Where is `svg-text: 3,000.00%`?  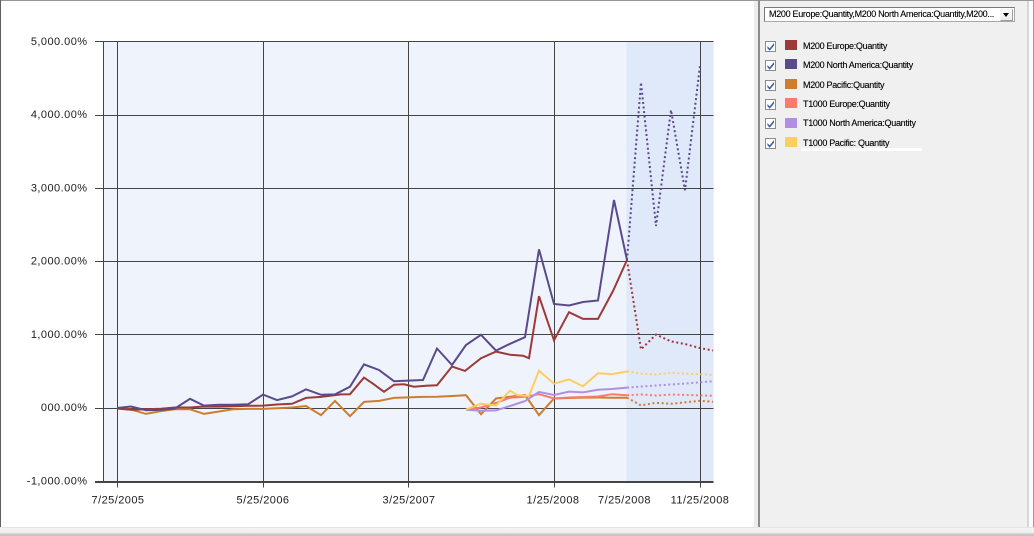 svg-text: 3,000.00% is located at coordinates (59, 188).